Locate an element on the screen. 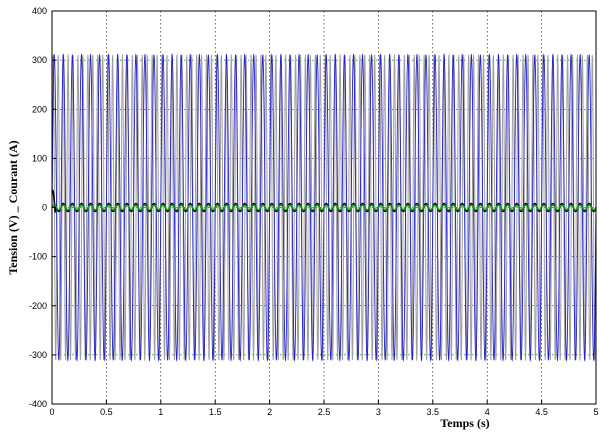 The width and height of the screenshot is (600, 434). y-tick-label: -400 is located at coordinates (38, 404).